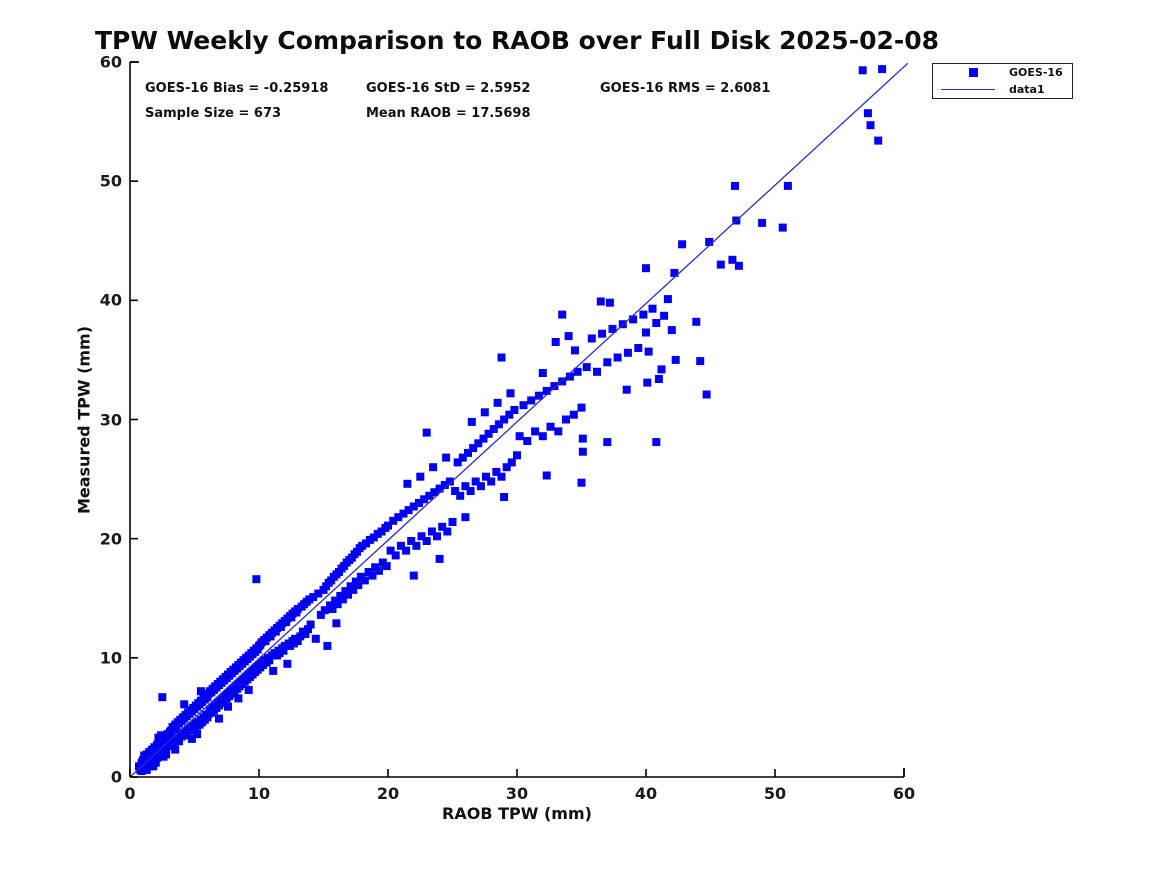 The height and width of the screenshot is (875, 1167). I want to click on x-tick-label: 10, so click(259, 793).